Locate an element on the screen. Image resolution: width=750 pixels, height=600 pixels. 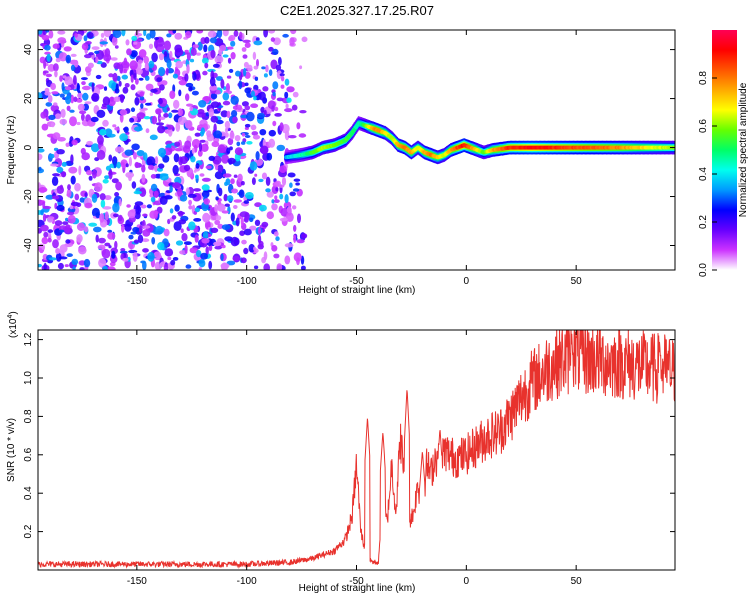
y-tick-label: 0.2 is located at coordinates (28, 531).